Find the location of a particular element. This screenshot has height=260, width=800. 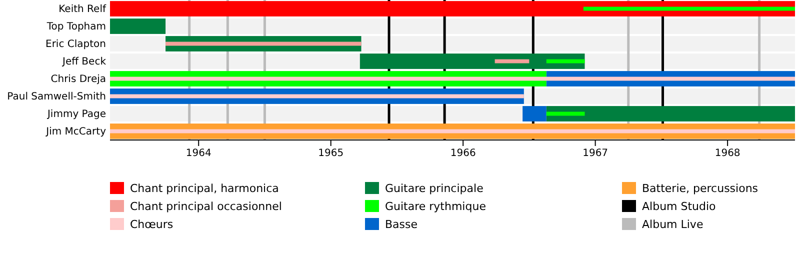

y-tick-label: Chris Dreja is located at coordinates (78, 79).